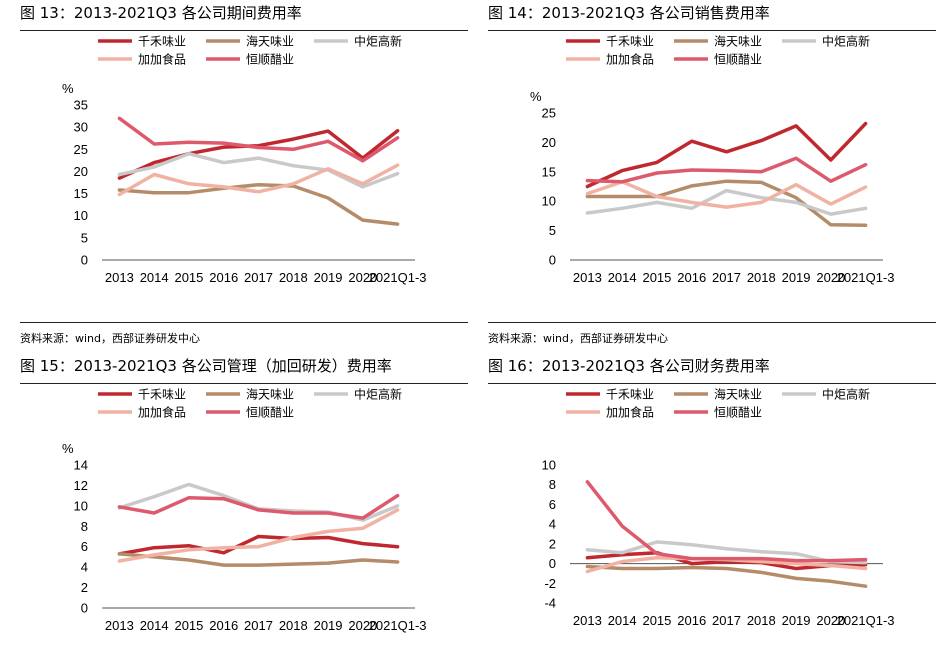  I want to click on chart-title: 图 15：2013-2021Q3 各公司管理（加回研发）费用率, so click(206, 366).